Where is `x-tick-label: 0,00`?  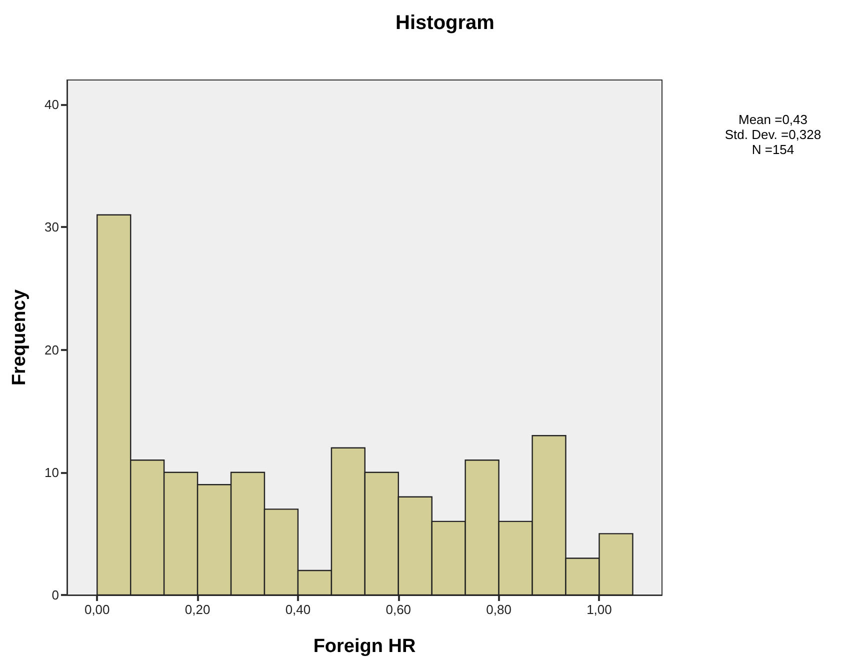 x-tick-label: 0,00 is located at coordinates (97, 609).